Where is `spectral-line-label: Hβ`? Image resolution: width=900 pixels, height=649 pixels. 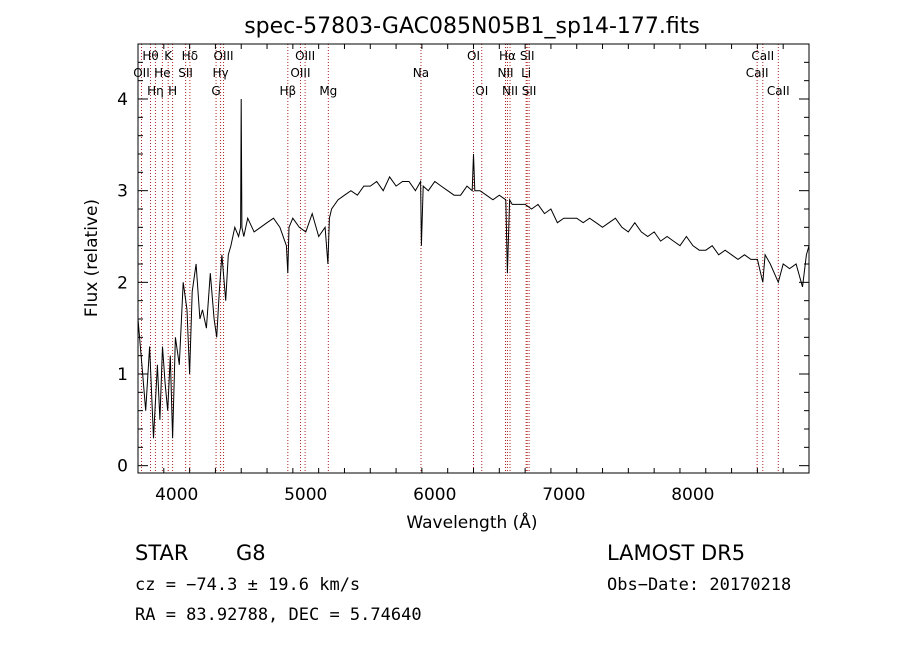
spectral-line-label: Hβ is located at coordinates (287, 91).